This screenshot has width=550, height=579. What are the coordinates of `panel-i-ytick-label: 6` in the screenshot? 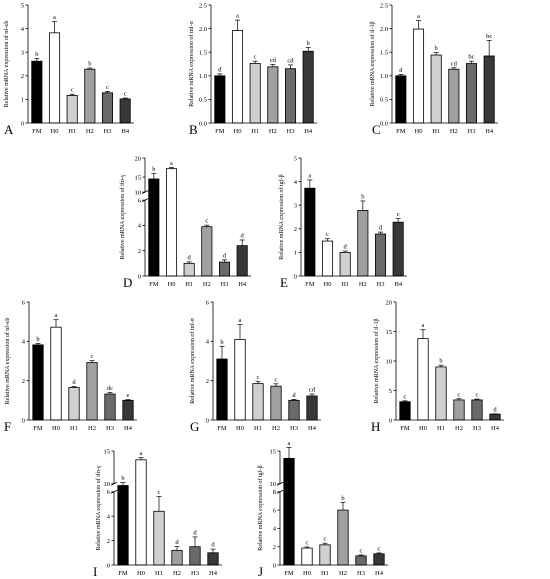 It's located at (109, 492).